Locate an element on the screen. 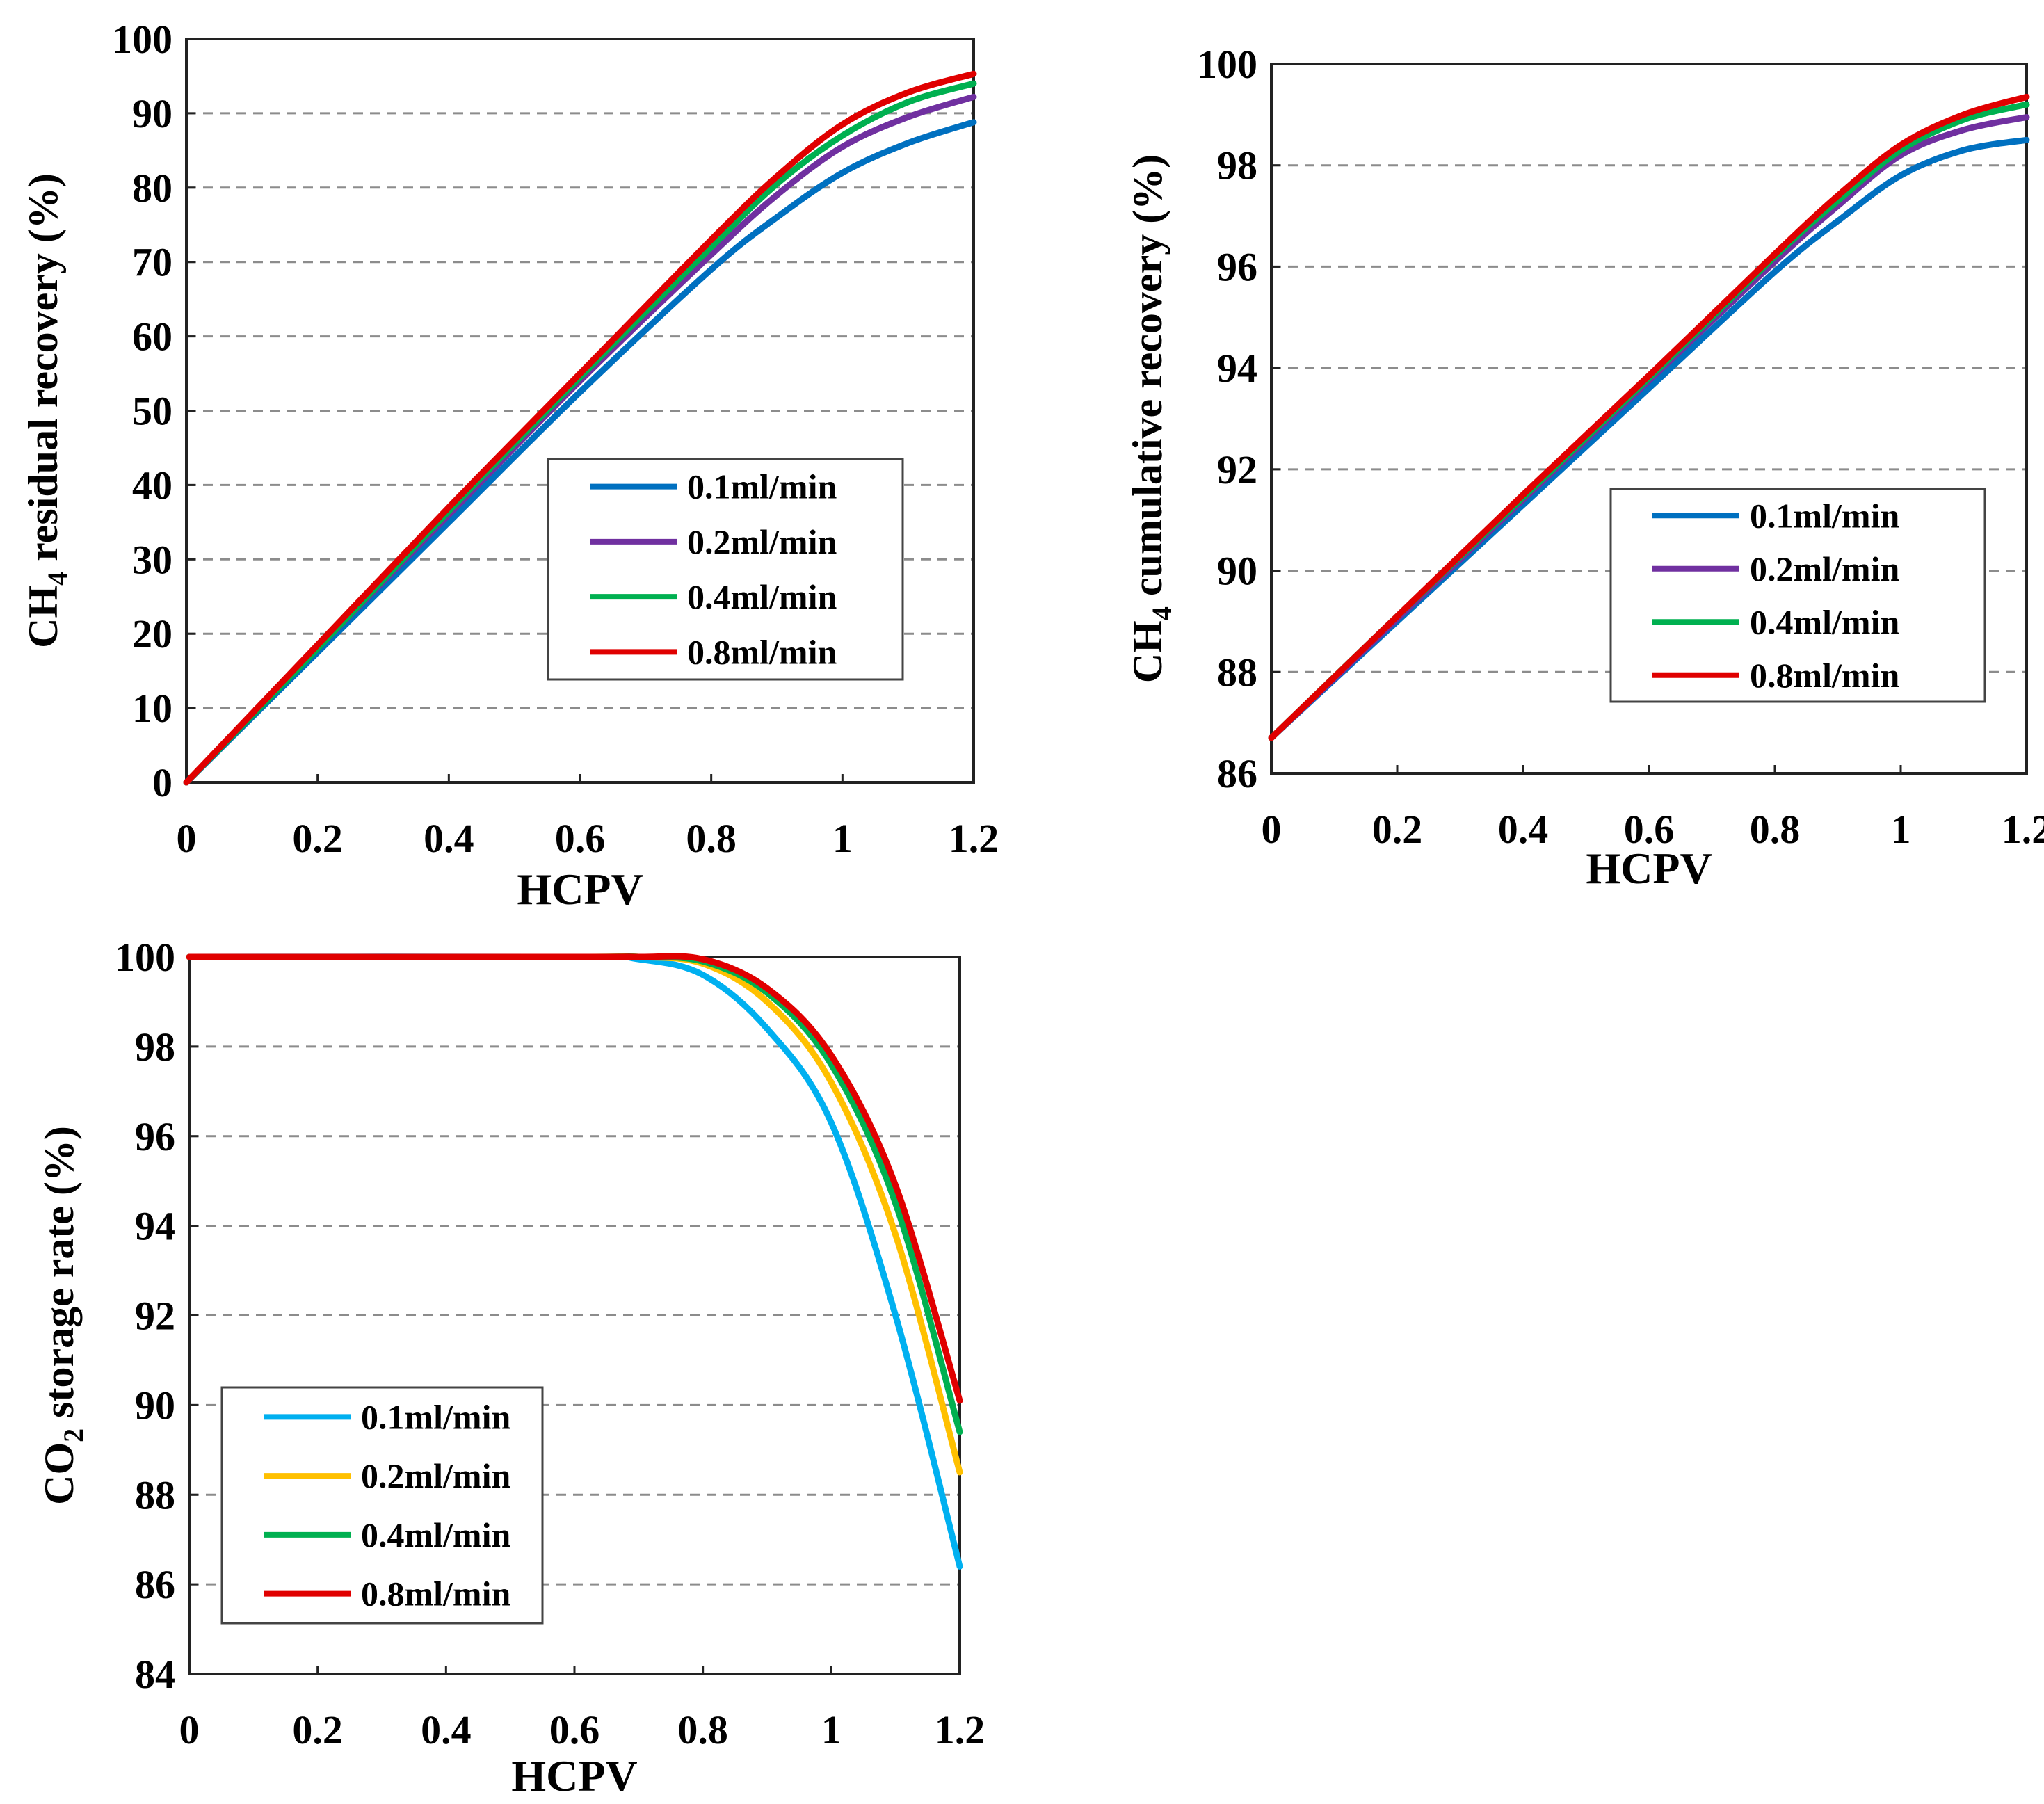 This screenshot has width=2044, height=1804. y-tick-label: 60 is located at coordinates (152, 337).